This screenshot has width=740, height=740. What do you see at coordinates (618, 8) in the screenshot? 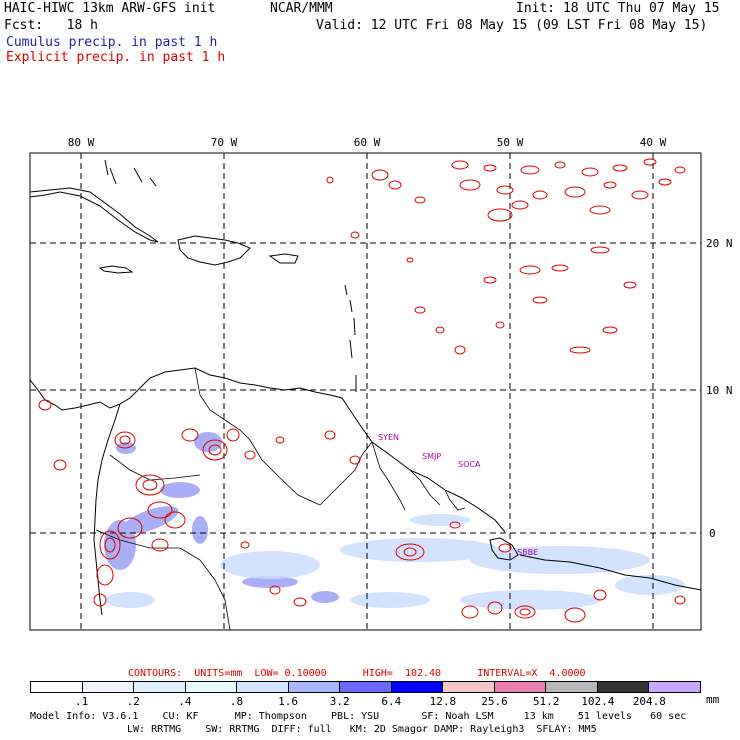
I see `init-time: Init: 18 UTC Thu 07 May 15` at bounding box center [618, 8].